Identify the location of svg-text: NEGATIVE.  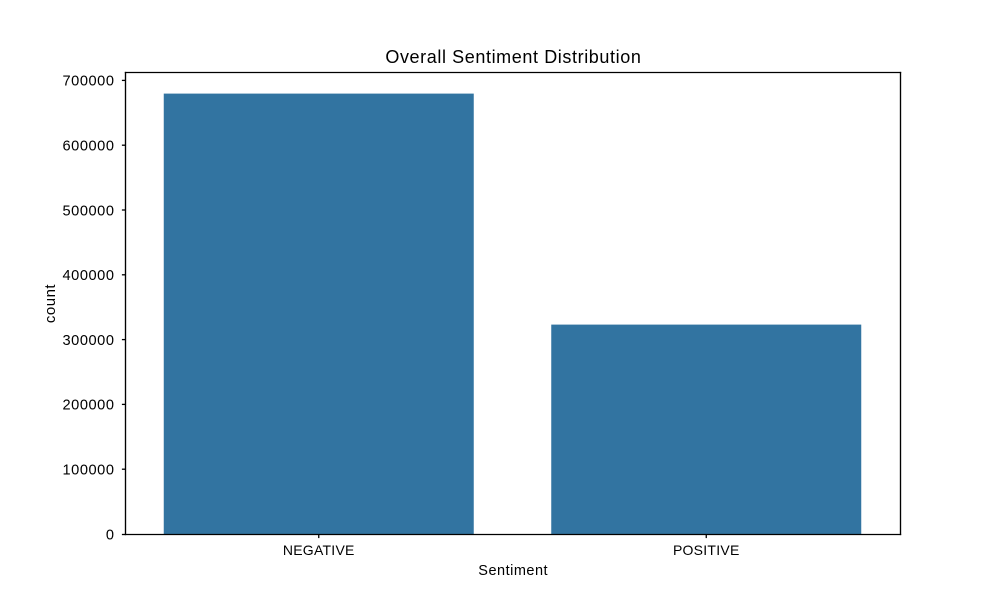
(319, 550).